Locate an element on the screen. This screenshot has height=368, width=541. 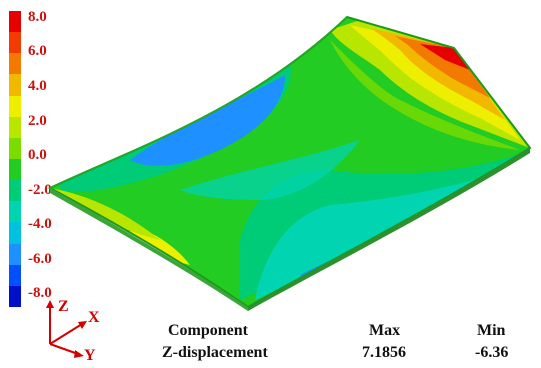
legend-tick-8: 8.0 is located at coordinates (37, 17).